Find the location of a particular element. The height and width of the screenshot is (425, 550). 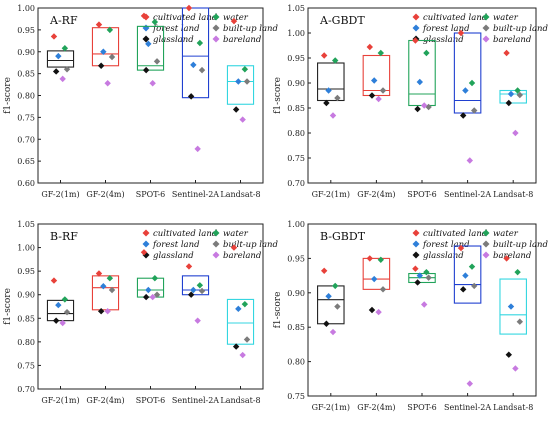

y-tick-label: 0.85 is located at coordinates (296, 327).